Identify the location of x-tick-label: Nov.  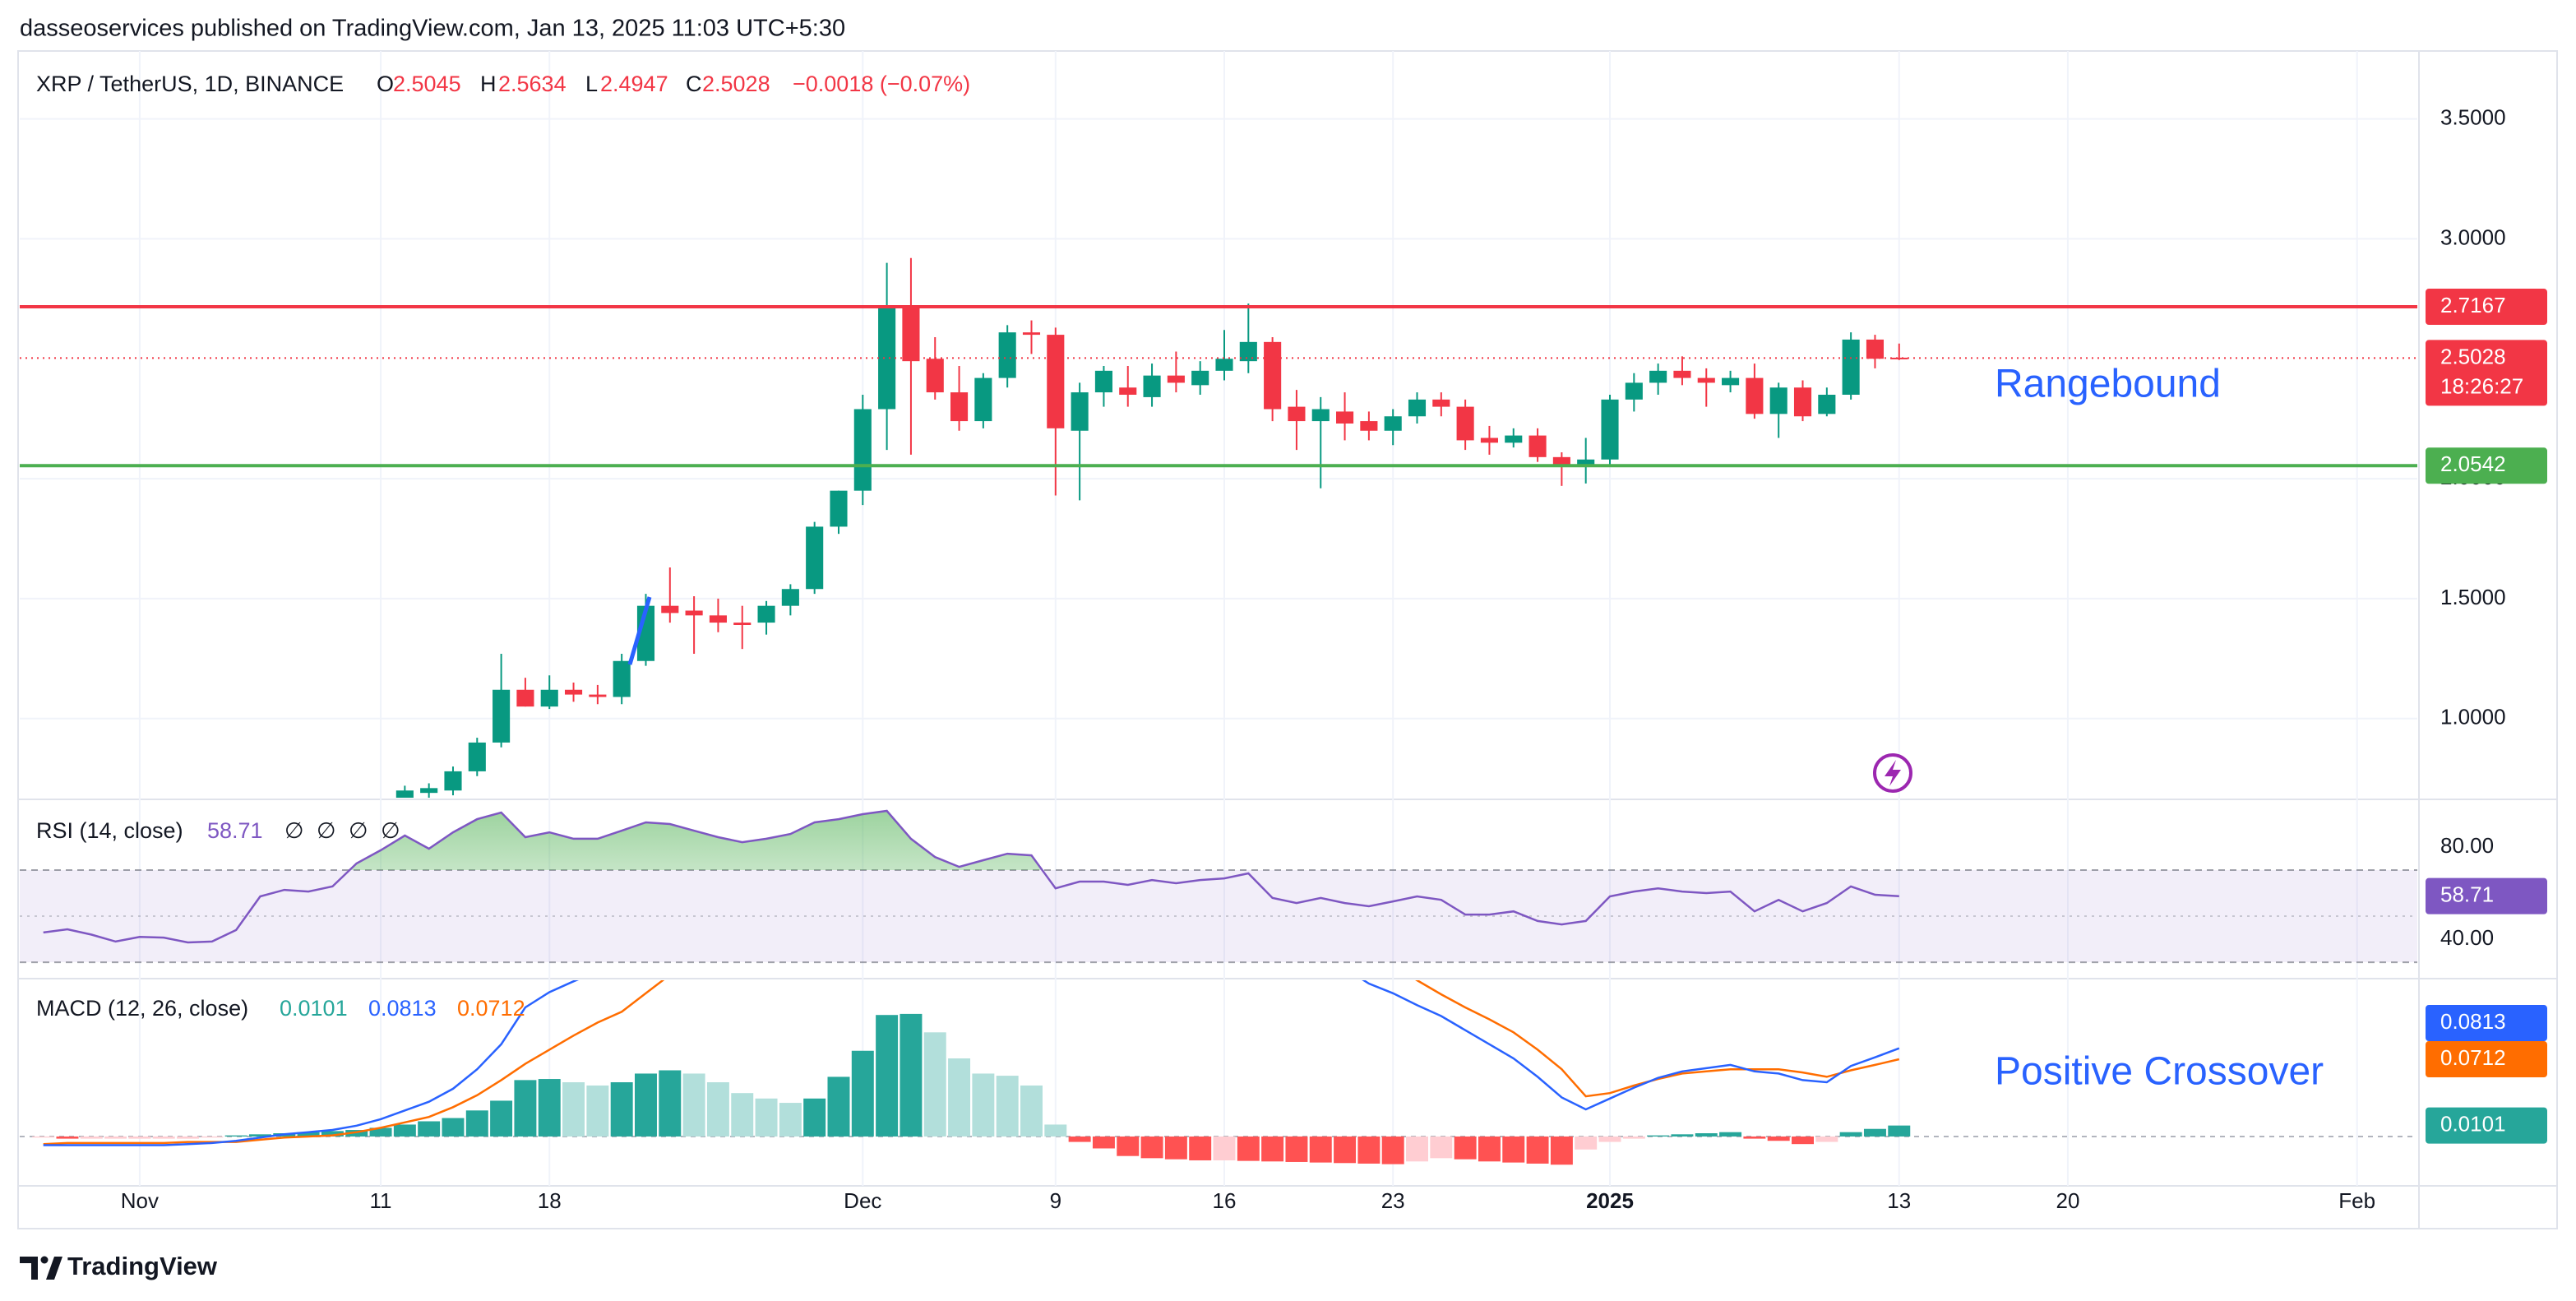
(140, 1200).